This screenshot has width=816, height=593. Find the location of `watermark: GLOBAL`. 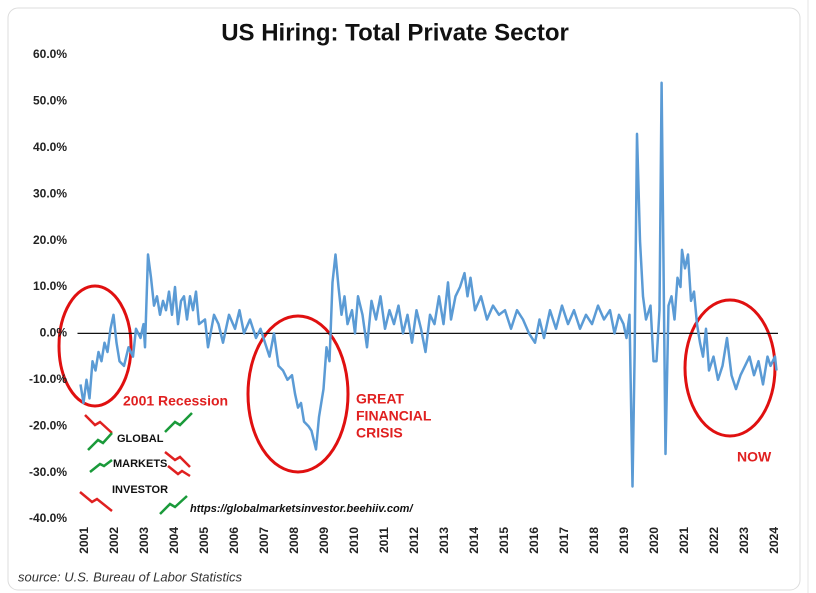

watermark: GLOBAL is located at coordinates (140, 439).